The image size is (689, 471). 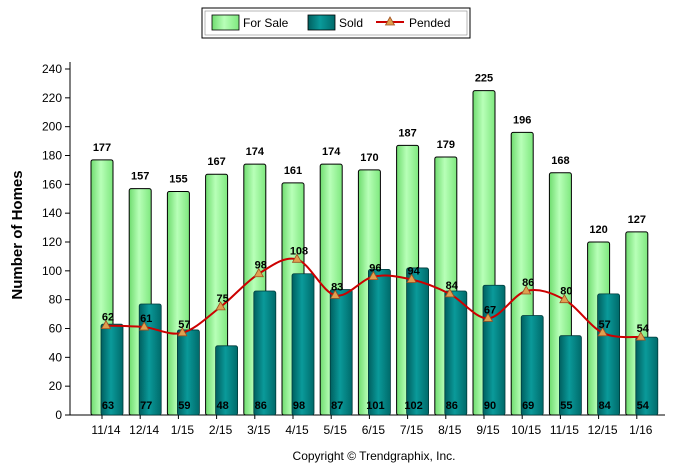 What do you see at coordinates (560, 161) in the screenshot?
I see `bar-for-sale-label: 168` at bounding box center [560, 161].